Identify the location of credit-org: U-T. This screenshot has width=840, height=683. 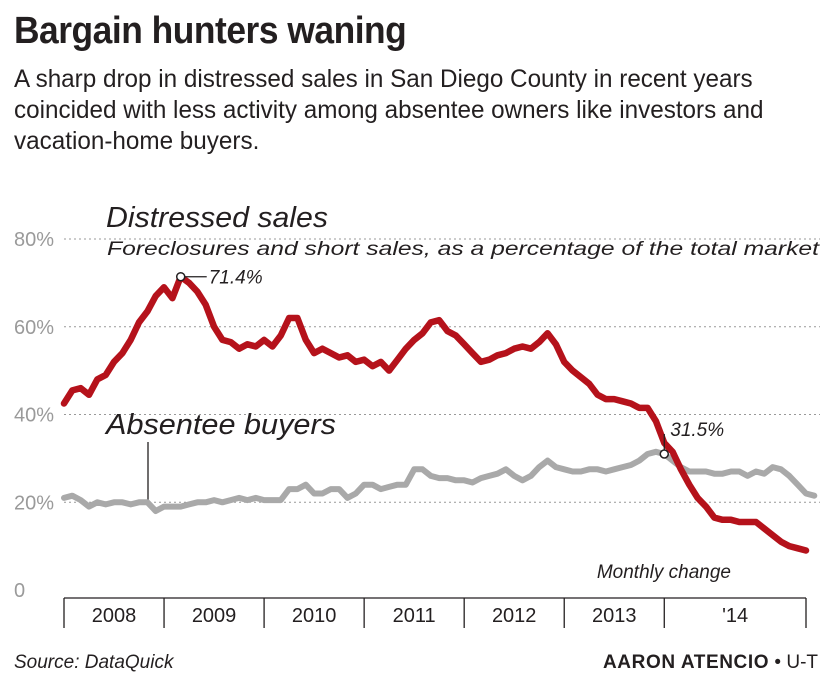
(802, 662).